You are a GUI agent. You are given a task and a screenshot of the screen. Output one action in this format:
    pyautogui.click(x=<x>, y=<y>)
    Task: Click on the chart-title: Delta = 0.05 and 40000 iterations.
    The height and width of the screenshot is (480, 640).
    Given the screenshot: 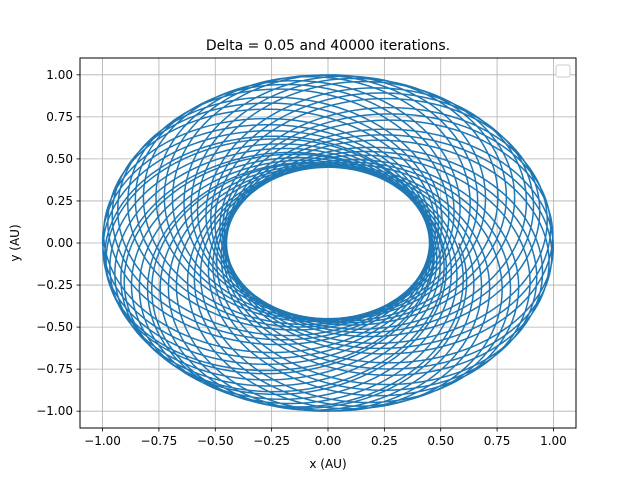 What is the action you would take?
    pyautogui.click(x=328, y=46)
    